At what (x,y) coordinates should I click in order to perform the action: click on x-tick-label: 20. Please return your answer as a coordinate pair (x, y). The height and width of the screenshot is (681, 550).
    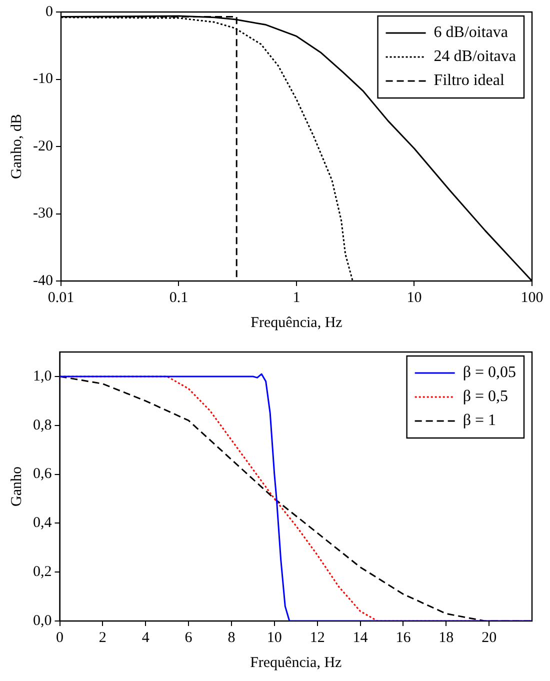
    Looking at the image, I should click on (489, 638).